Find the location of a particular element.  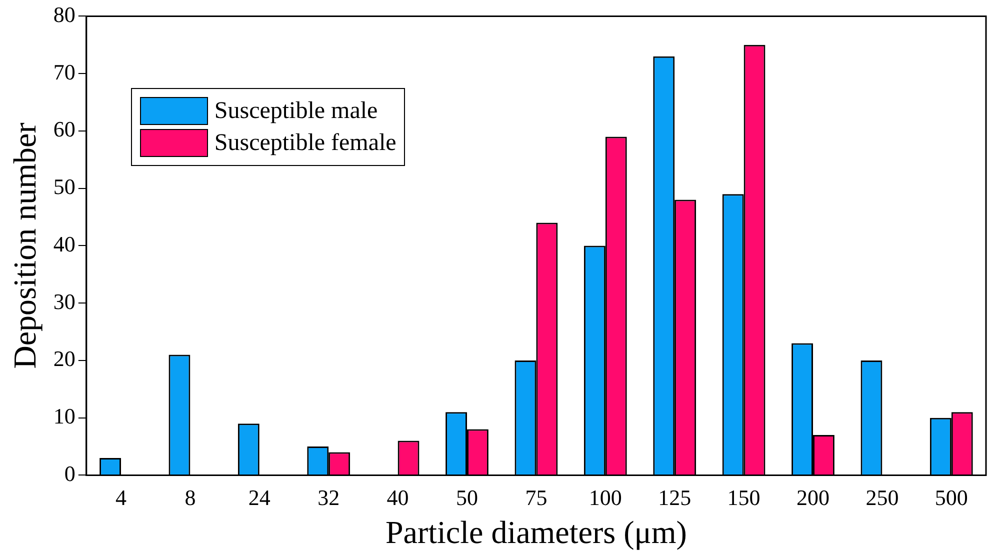

x-tick-label: 32 is located at coordinates (329, 497).